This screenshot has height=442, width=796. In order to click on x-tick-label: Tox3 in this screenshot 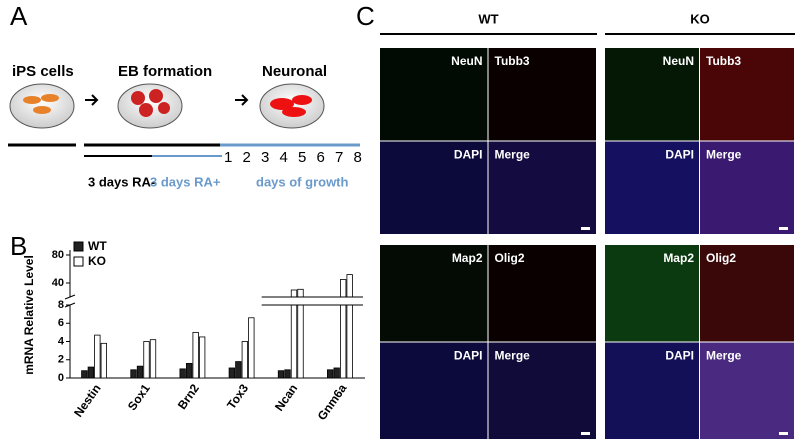, I will do `click(237, 396)`.